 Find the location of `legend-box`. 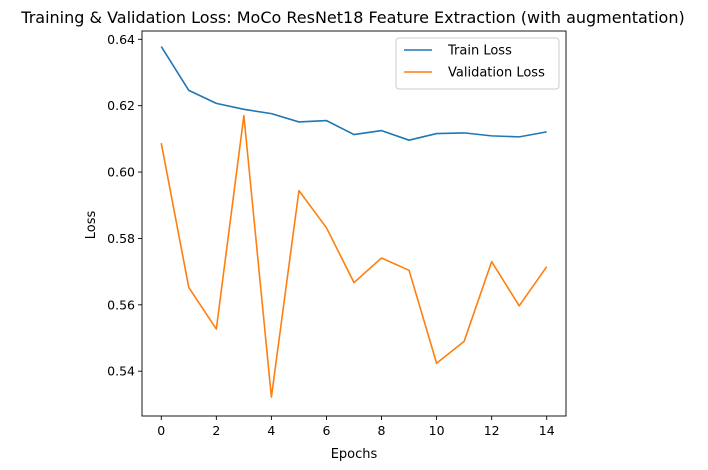

legend-box is located at coordinates (477, 63).